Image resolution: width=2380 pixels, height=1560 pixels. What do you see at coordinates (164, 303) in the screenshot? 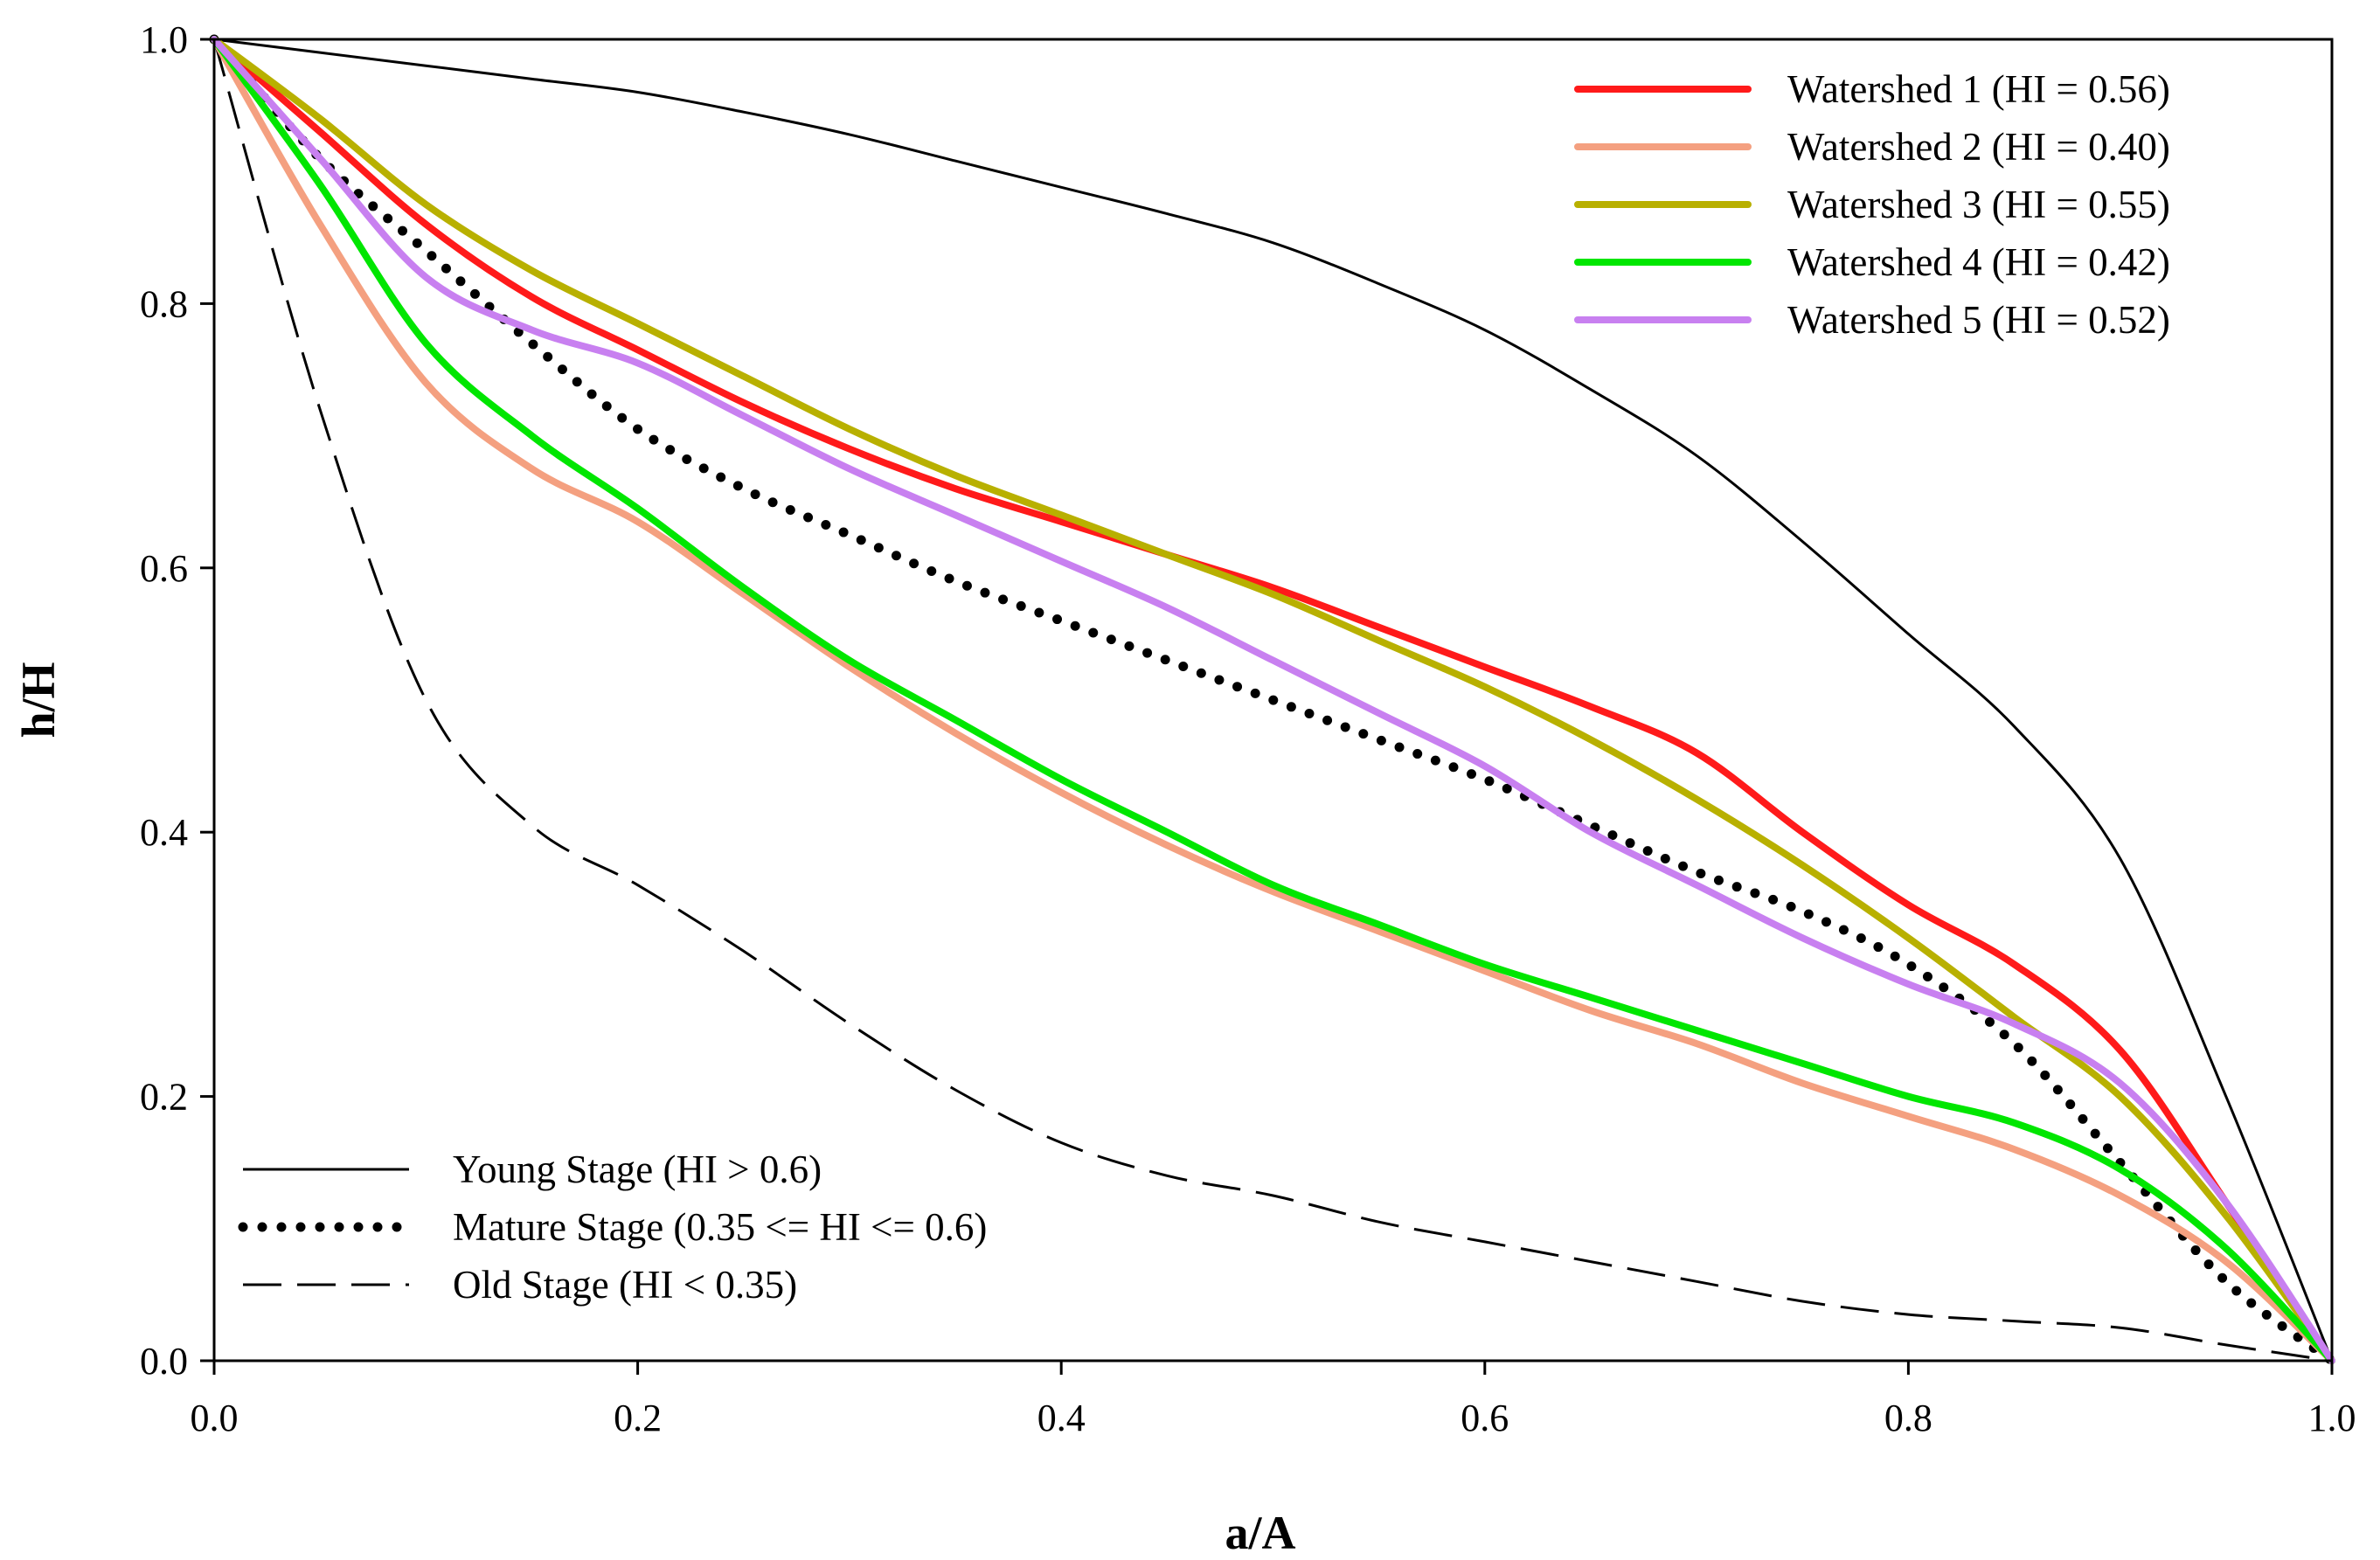
I see `y-tick-label: 0.8` at bounding box center [164, 303].